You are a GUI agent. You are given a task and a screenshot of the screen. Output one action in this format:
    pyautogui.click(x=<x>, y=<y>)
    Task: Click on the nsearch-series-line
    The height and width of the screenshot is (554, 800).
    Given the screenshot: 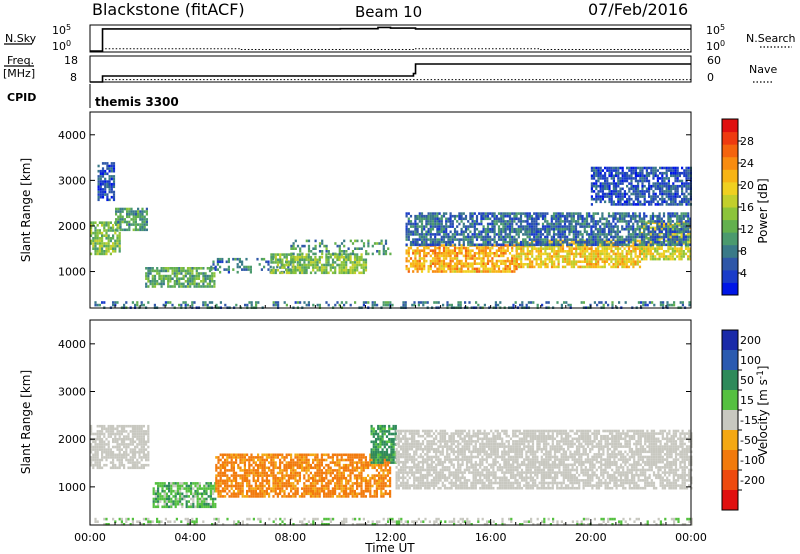 What is the action you would take?
    pyautogui.click(x=390, y=50)
    